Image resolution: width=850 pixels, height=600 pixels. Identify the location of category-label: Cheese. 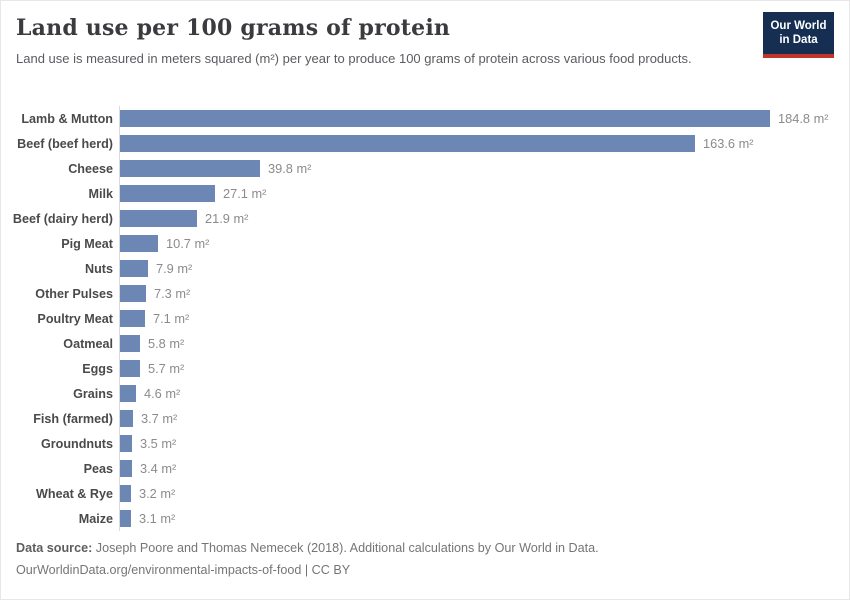
(90, 168).